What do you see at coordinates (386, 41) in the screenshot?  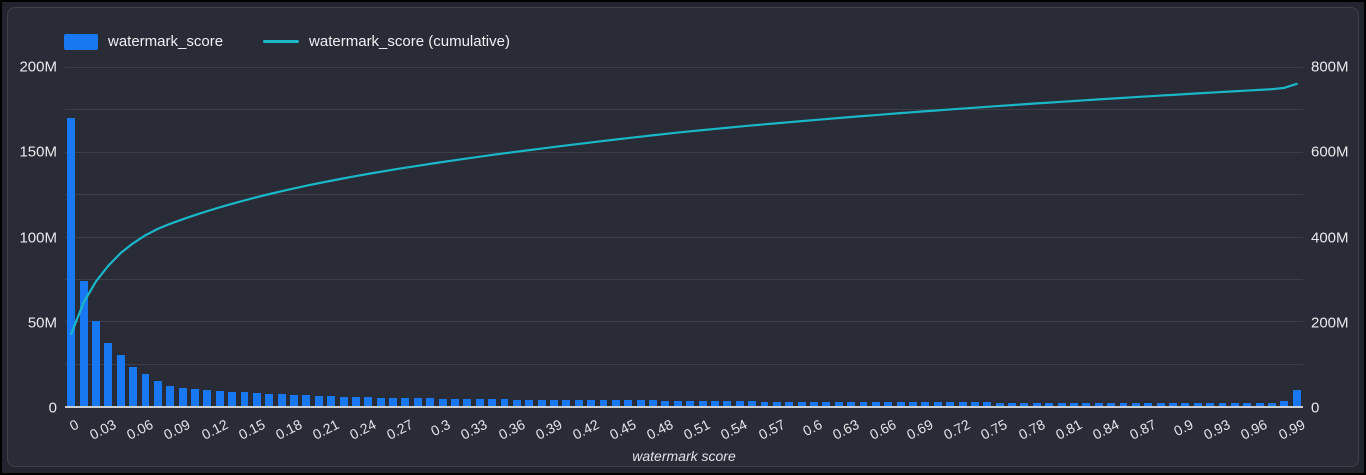 I see `legend-item-watermark-score-cumulative: watermark_score (cumulative)` at bounding box center [386, 41].